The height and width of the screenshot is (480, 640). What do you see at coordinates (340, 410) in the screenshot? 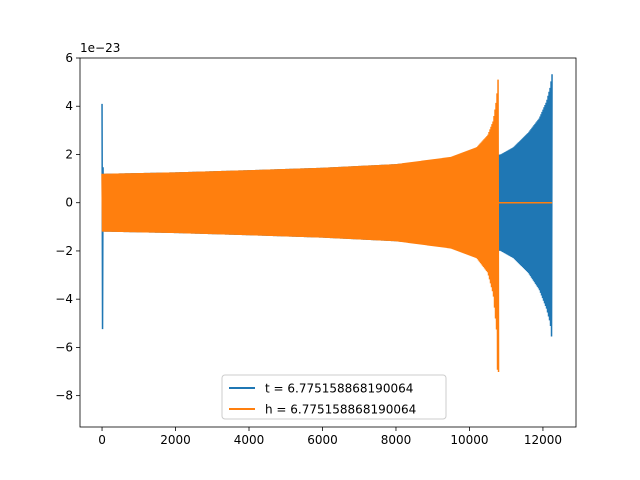
I see `legend-label-2: h = 6.775158868190064` at bounding box center [340, 410].